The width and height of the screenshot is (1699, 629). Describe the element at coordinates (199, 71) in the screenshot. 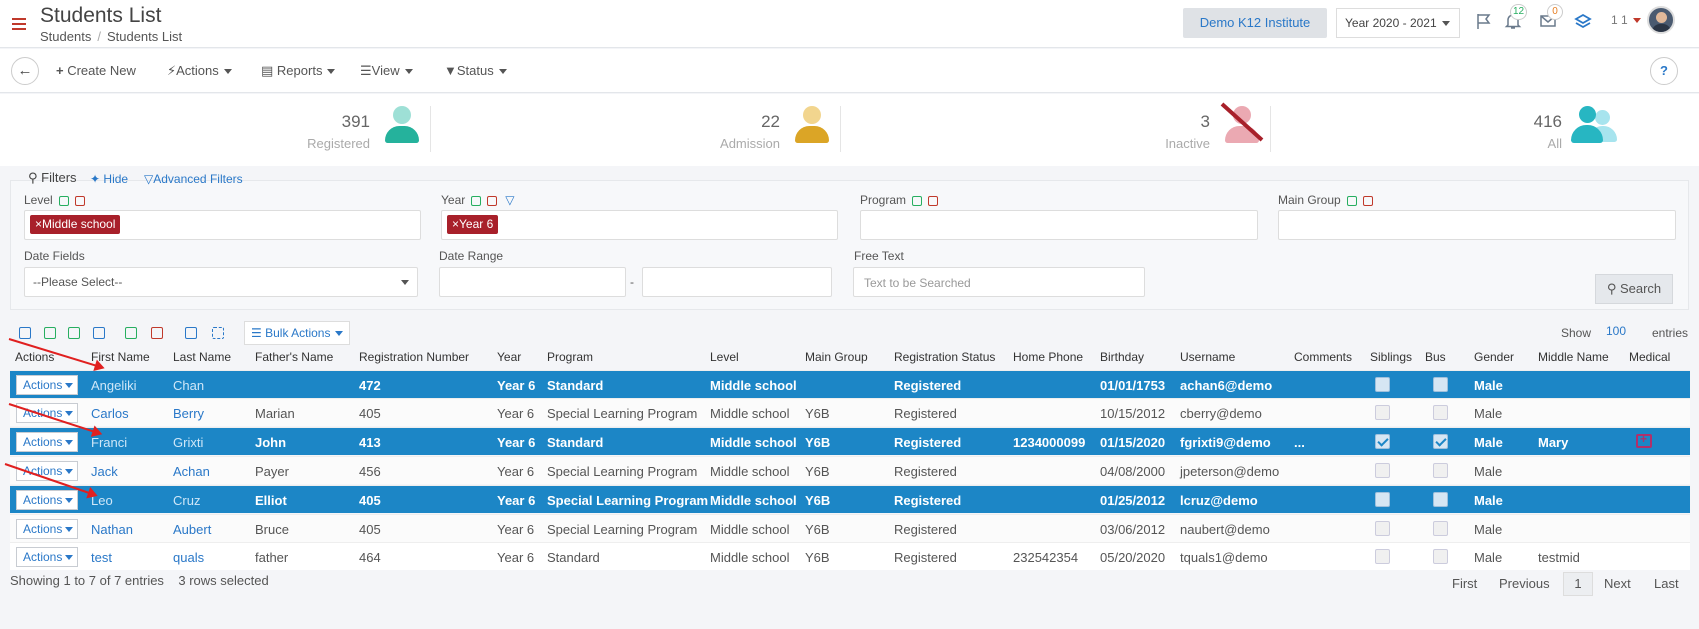

I see `actions-menu: ⚡︎Actions` at that location.